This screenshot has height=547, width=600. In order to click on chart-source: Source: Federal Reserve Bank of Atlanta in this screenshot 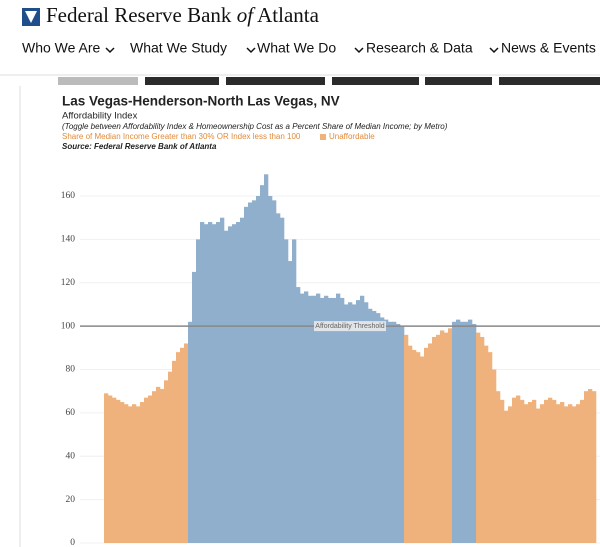, I will do `click(139, 146)`.